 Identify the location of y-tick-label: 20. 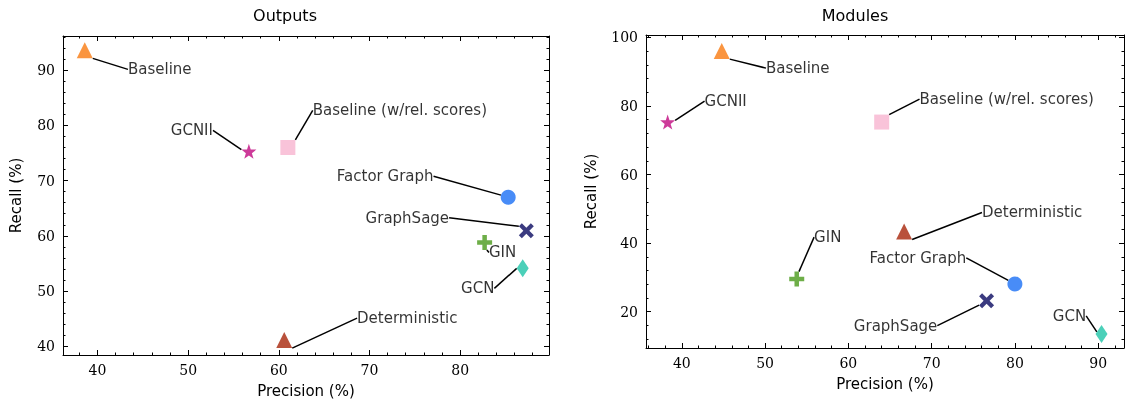
(629, 311).